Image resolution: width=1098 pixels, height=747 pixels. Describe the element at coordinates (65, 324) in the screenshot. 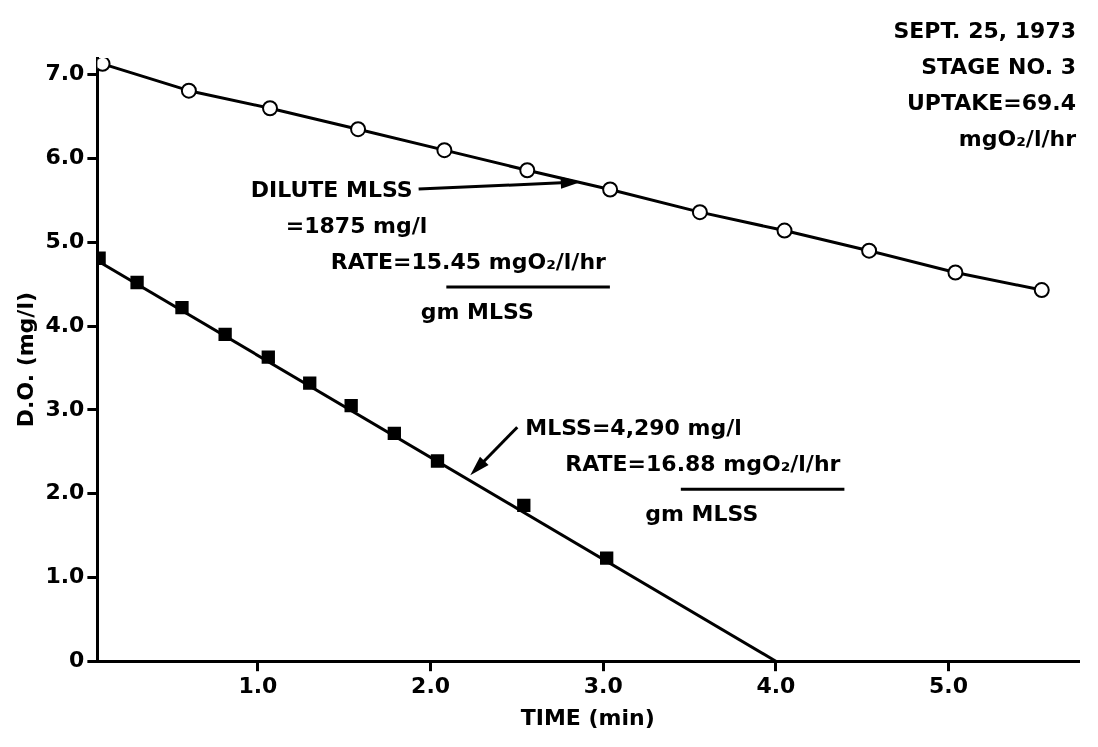

I see `y-tick-label: 4.0` at that location.